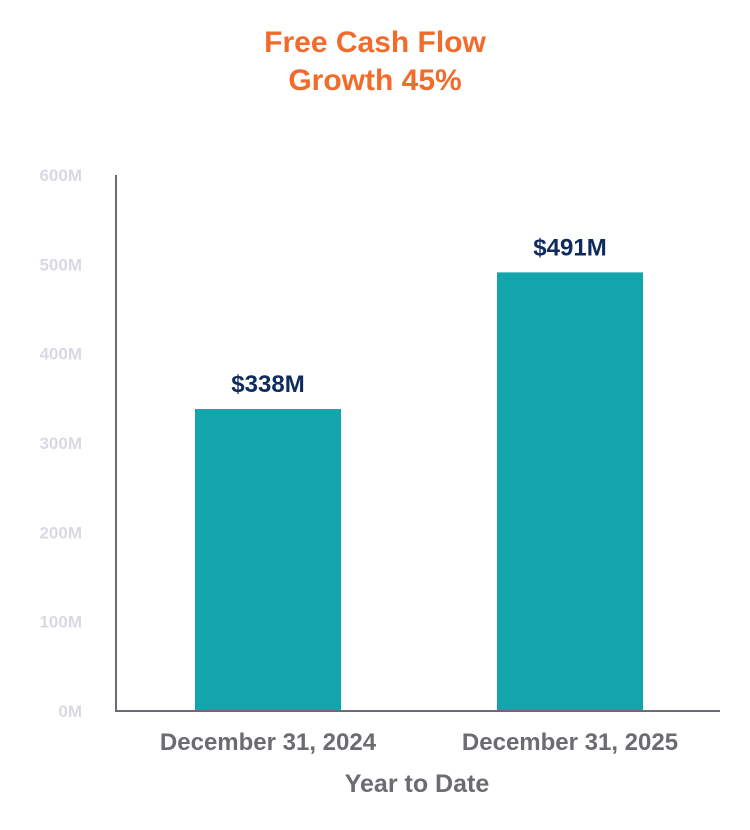 The height and width of the screenshot is (830, 750). Describe the element at coordinates (375, 80) in the screenshot. I see `chart-title-line-2: Growth 45%` at that location.